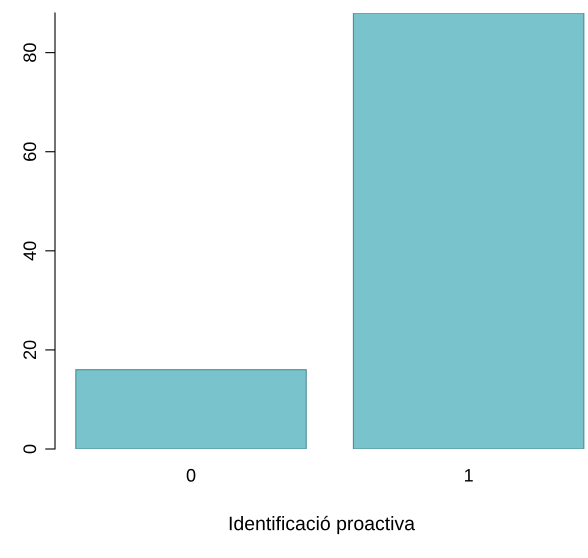  Describe the element at coordinates (29, 151) in the screenshot. I see `y-tick-label: 60` at that location.